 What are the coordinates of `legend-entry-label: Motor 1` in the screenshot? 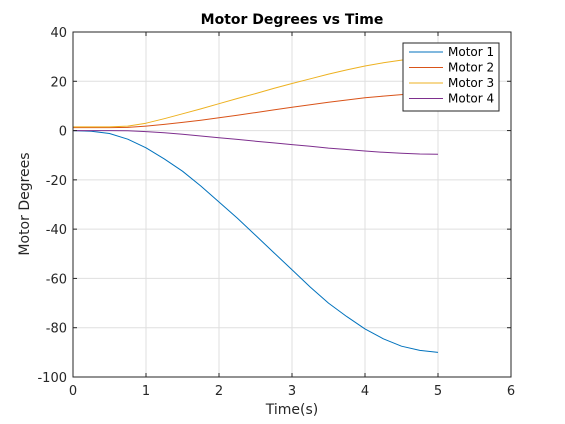 It's located at (471, 52).